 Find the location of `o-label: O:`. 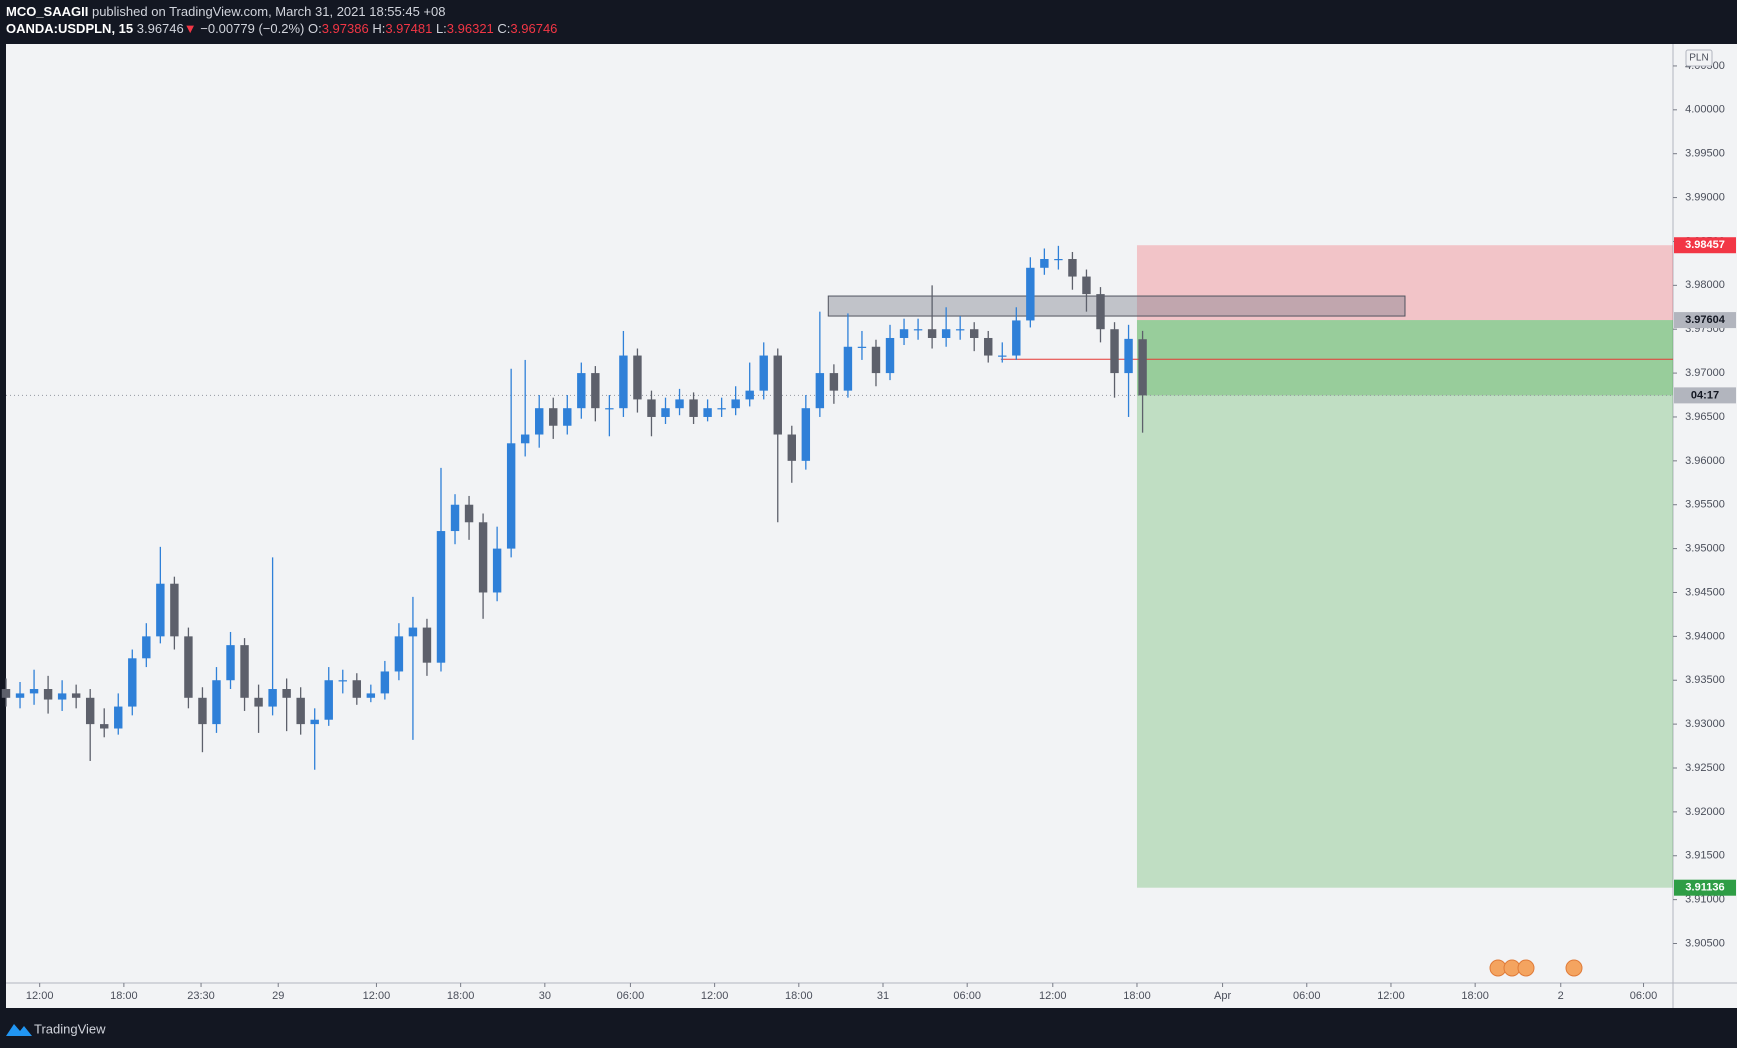

o-label: O: is located at coordinates (315, 28).